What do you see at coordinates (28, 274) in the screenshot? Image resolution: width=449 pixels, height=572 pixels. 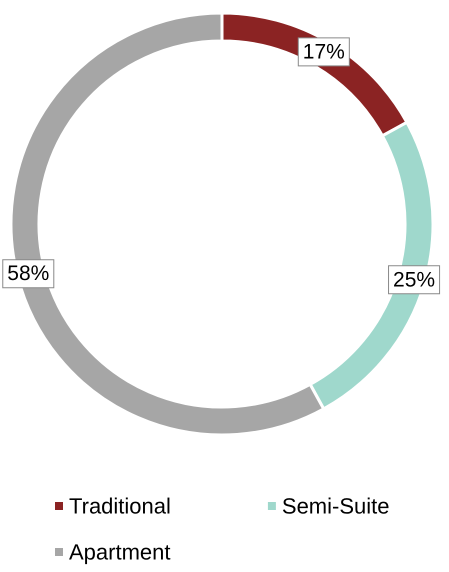 I see `data-label: 58%` at bounding box center [28, 274].